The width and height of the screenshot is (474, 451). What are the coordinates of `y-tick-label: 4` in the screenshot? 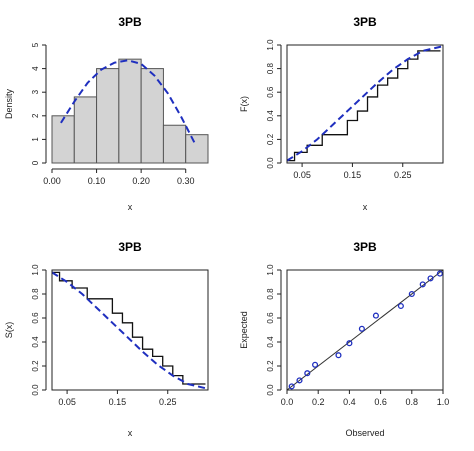 It's located at (35, 68).